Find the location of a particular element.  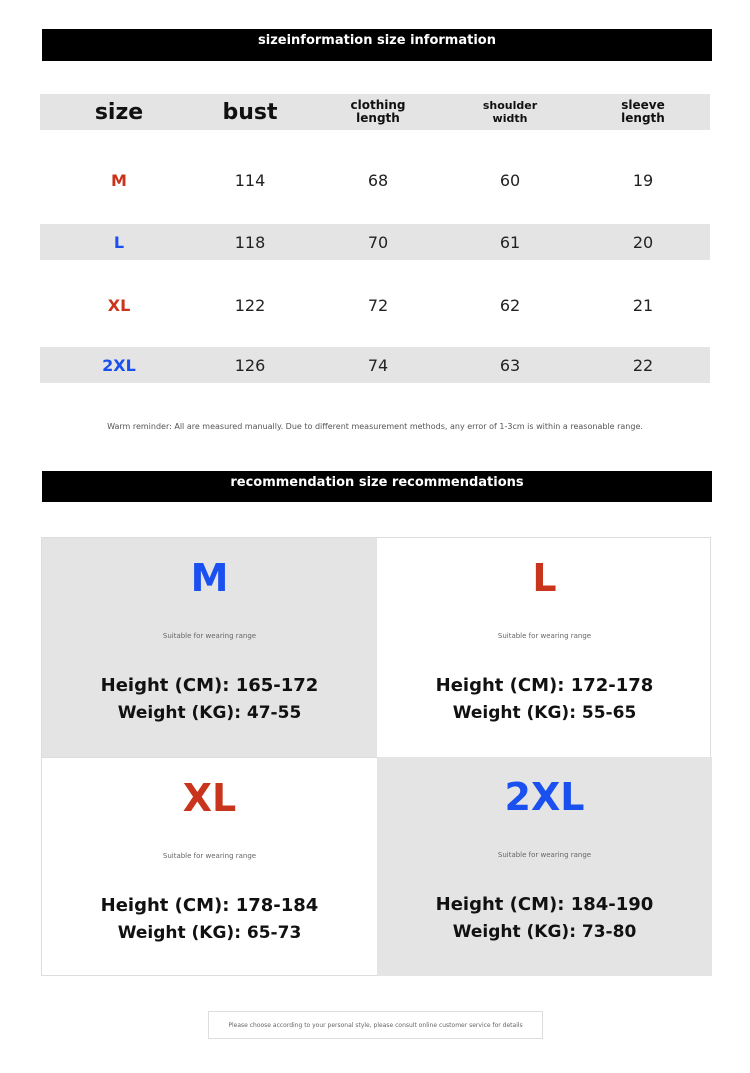

sleeve-value: 21 is located at coordinates (643, 305).